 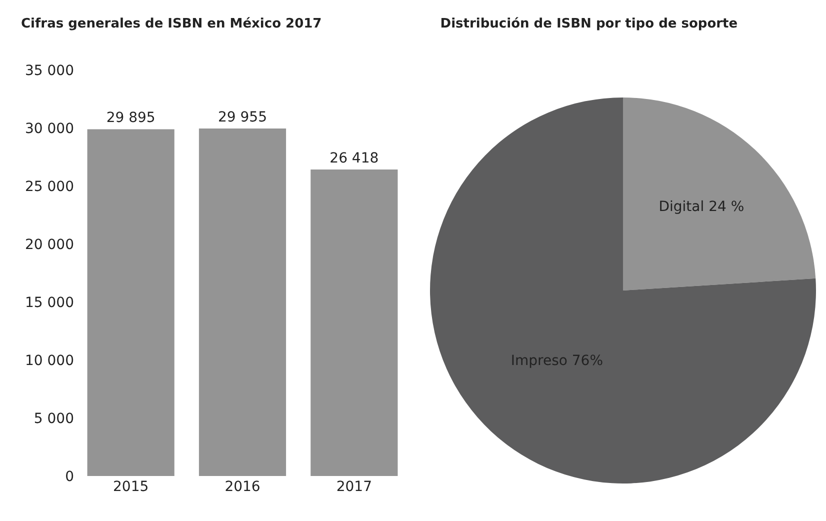 I want to click on y-tick-label: 0, so click(x=69, y=476).